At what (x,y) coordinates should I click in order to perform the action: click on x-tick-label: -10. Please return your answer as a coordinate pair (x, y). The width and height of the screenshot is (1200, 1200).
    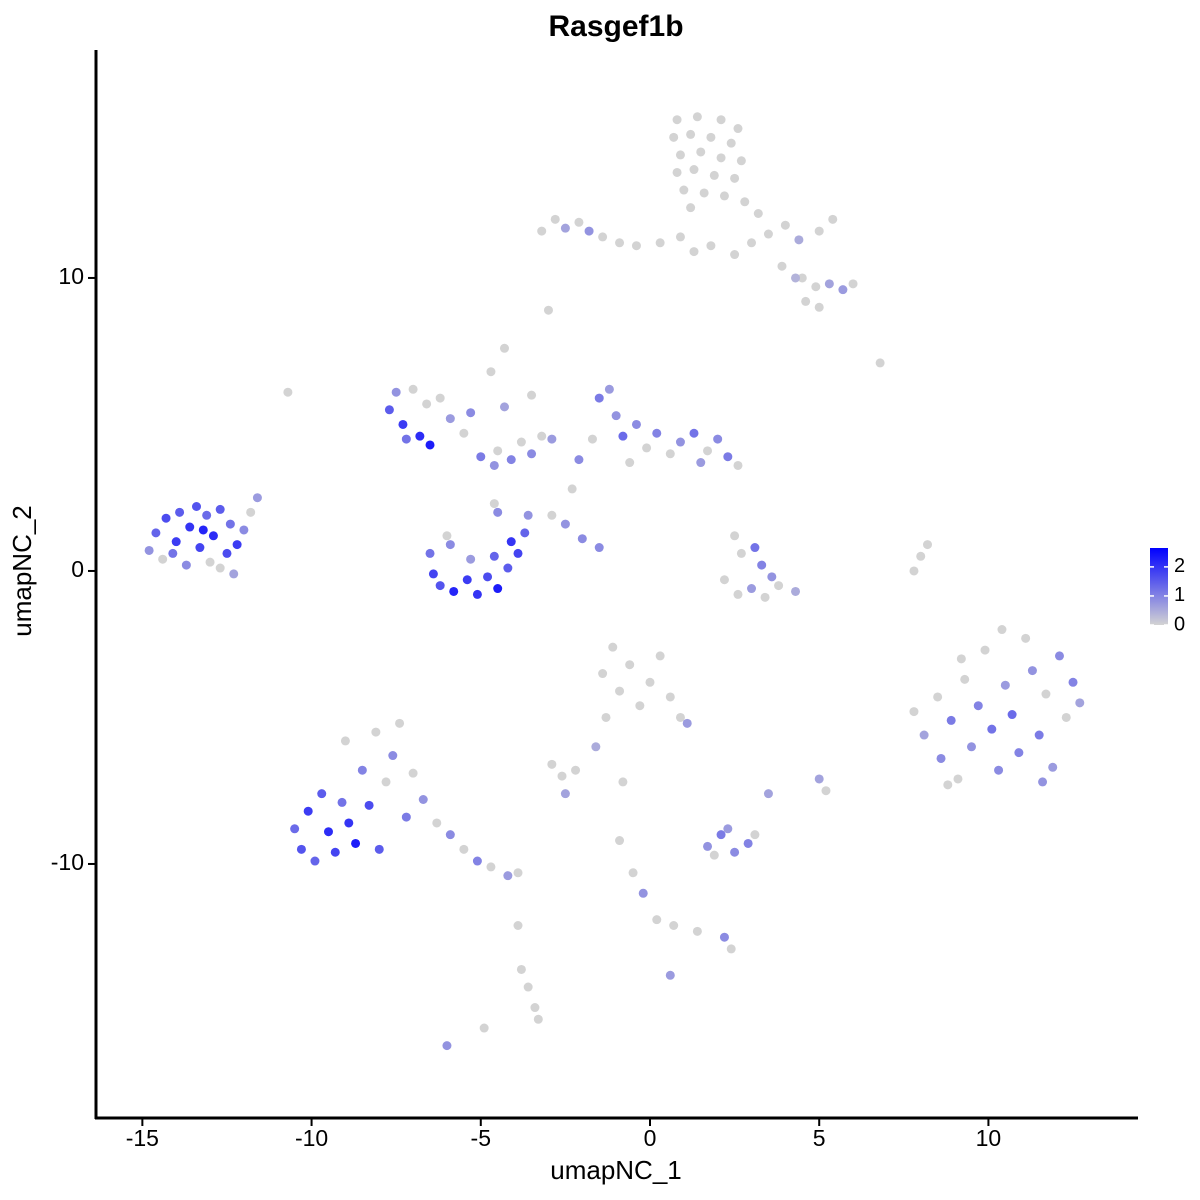
    Looking at the image, I should click on (311, 1138).